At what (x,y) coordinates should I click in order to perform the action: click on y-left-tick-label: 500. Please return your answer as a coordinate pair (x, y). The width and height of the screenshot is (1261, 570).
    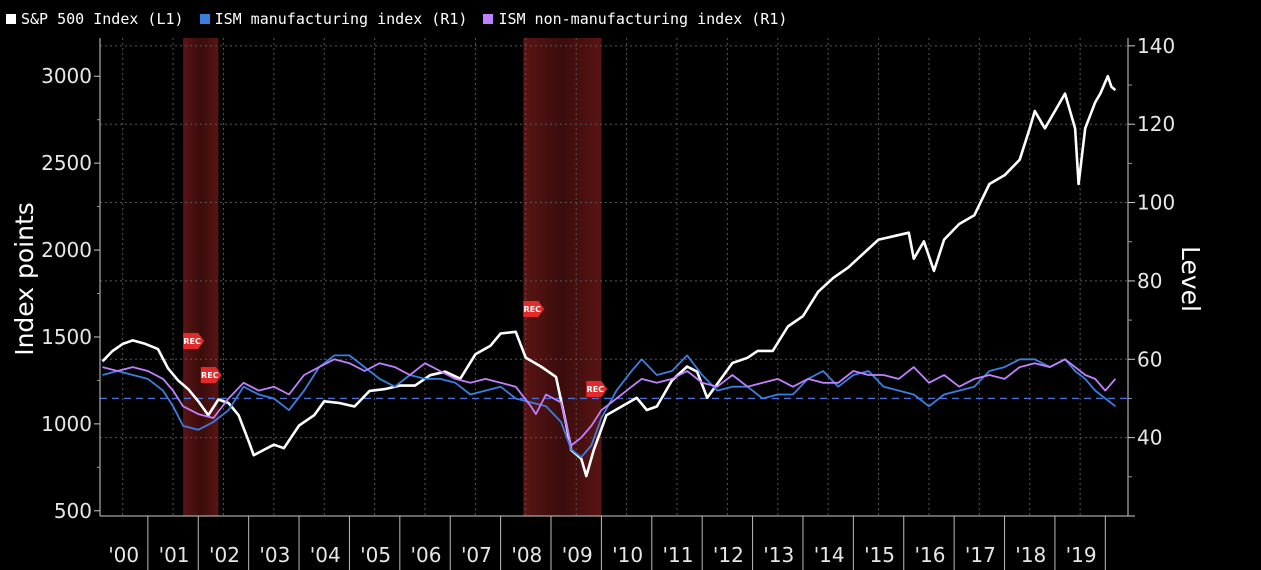
    Looking at the image, I should click on (73, 511).